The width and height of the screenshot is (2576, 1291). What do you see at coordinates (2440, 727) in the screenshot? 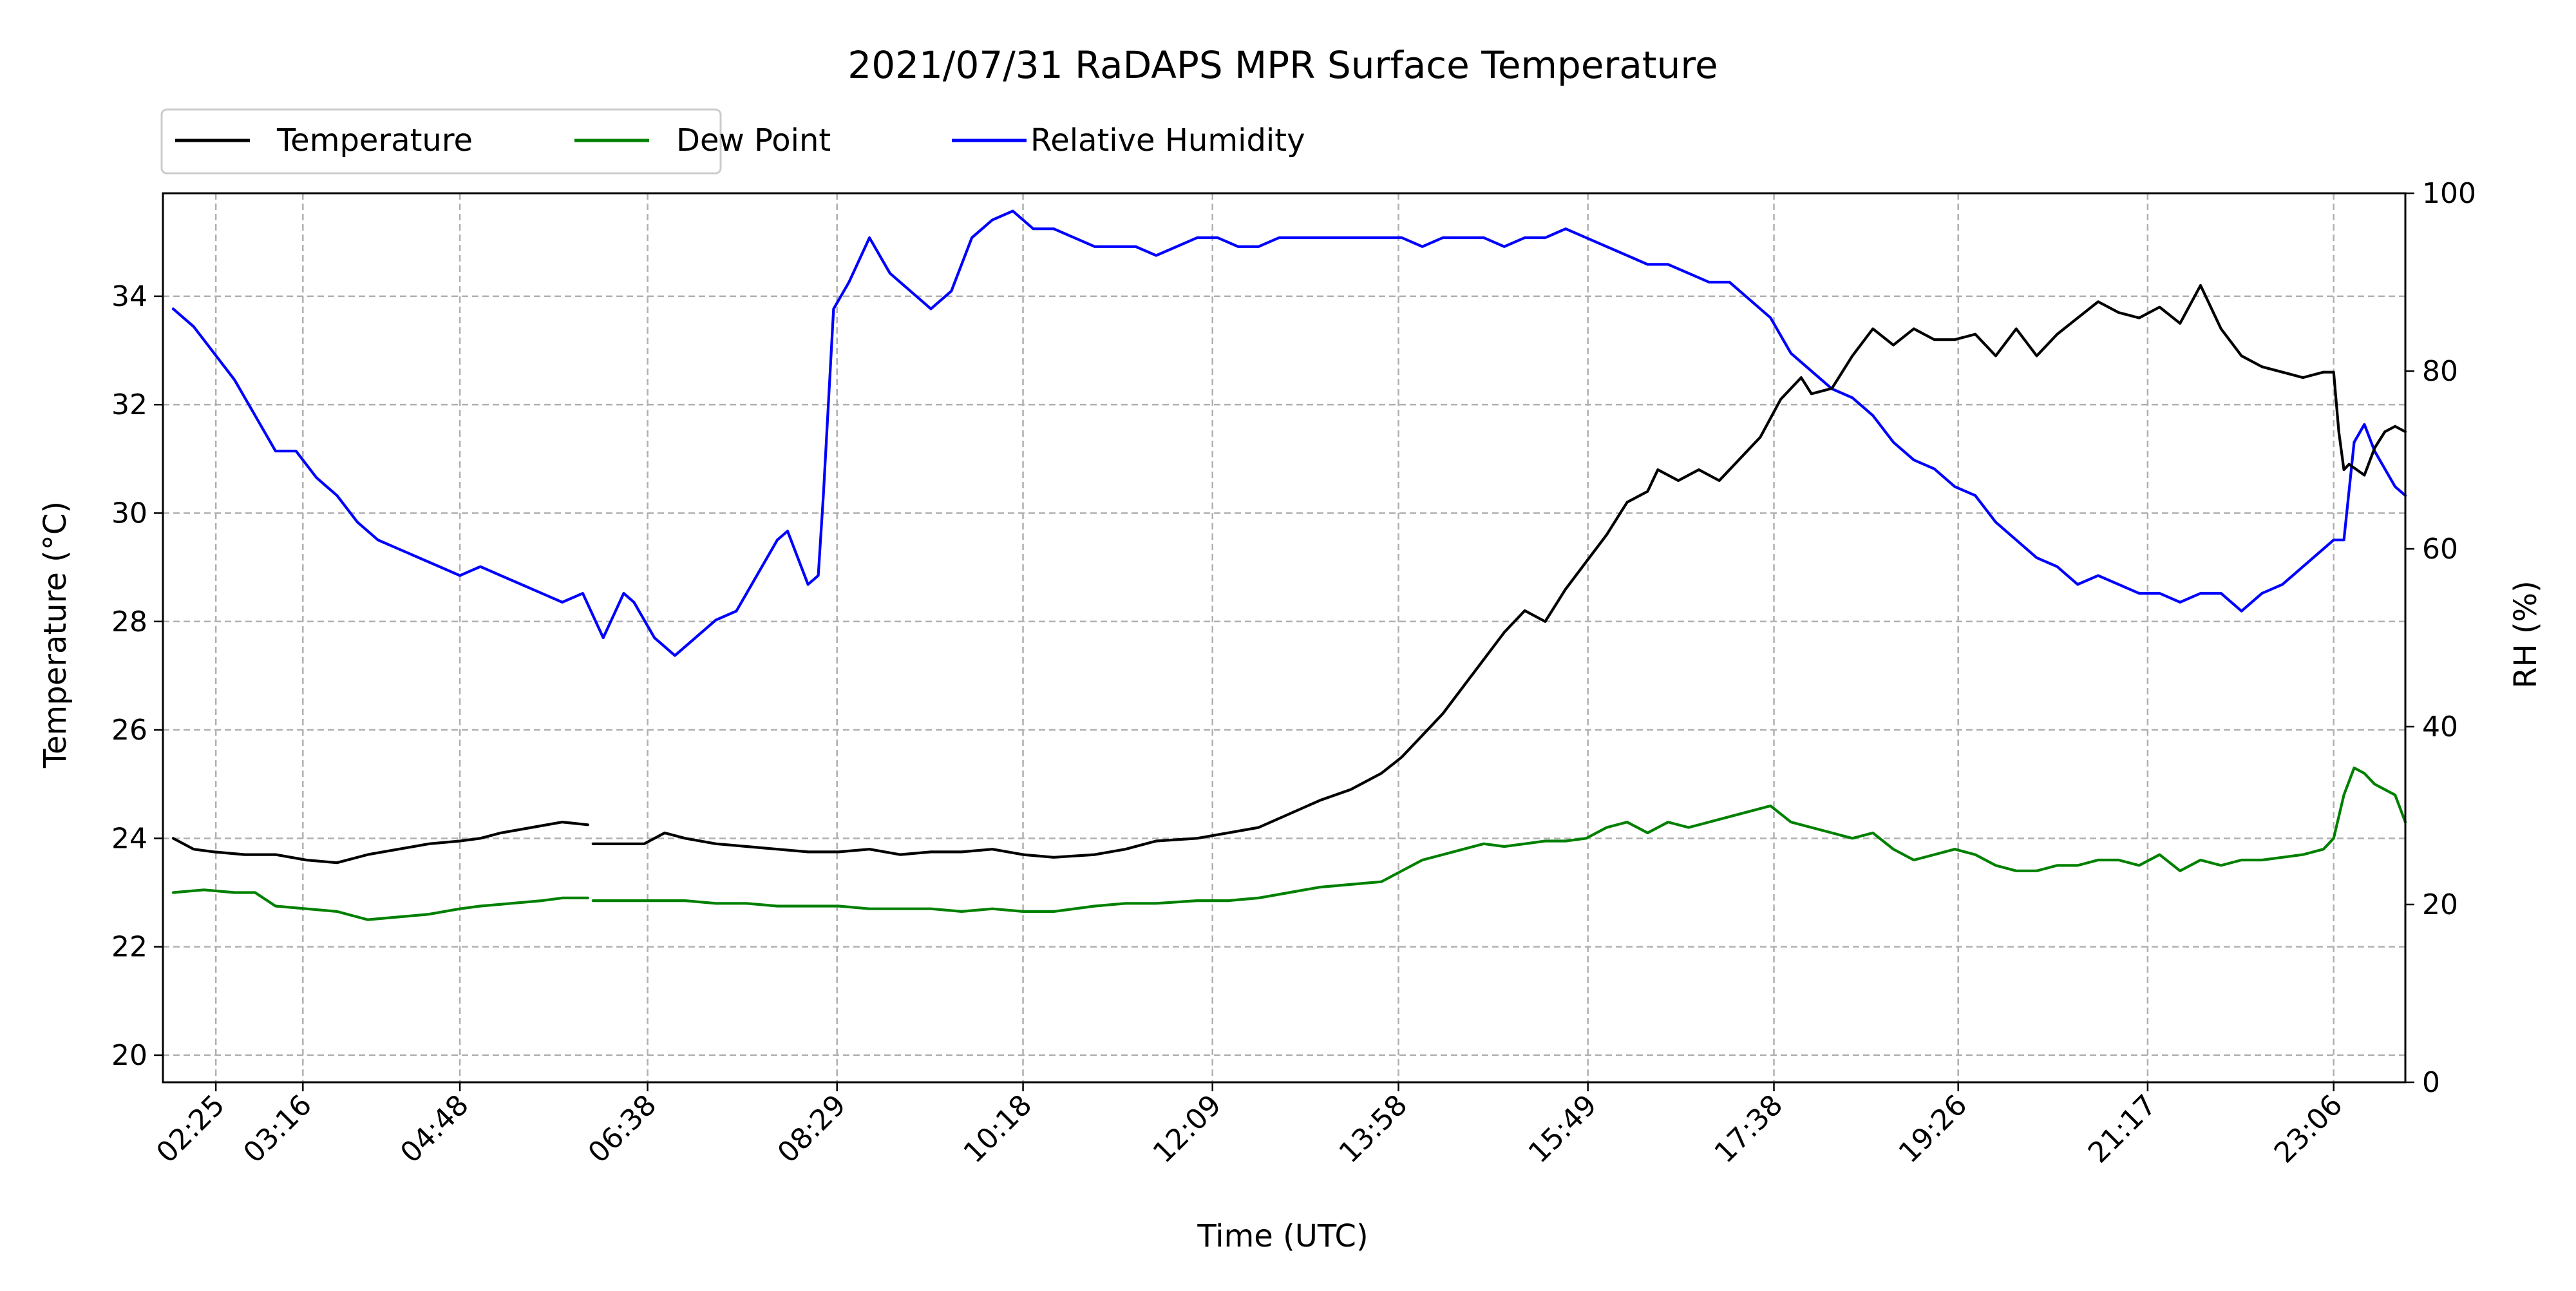
I see `y2-tick-label: 40` at bounding box center [2440, 727].